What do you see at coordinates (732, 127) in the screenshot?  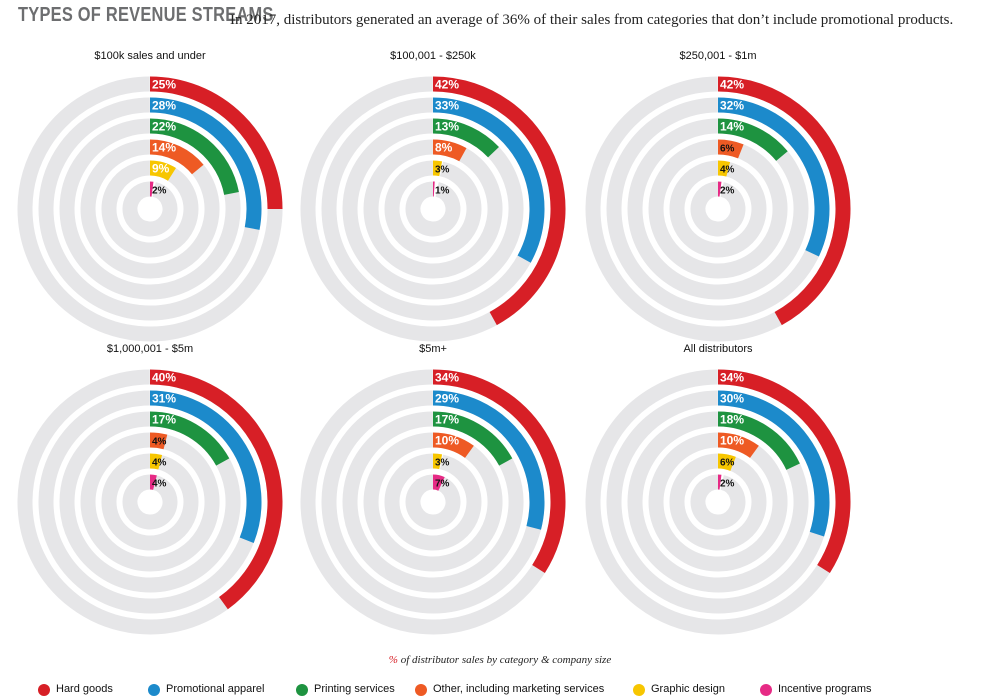 I see `value-label-printing-services: 14%` at bounding box center [732, 127].